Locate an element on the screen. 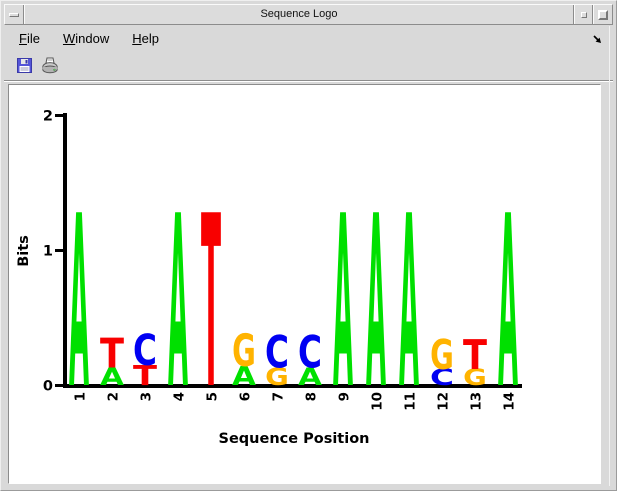 This screenshot has width=617, height=491. x-tick-label: 12 is located at coordinates (444, 401).